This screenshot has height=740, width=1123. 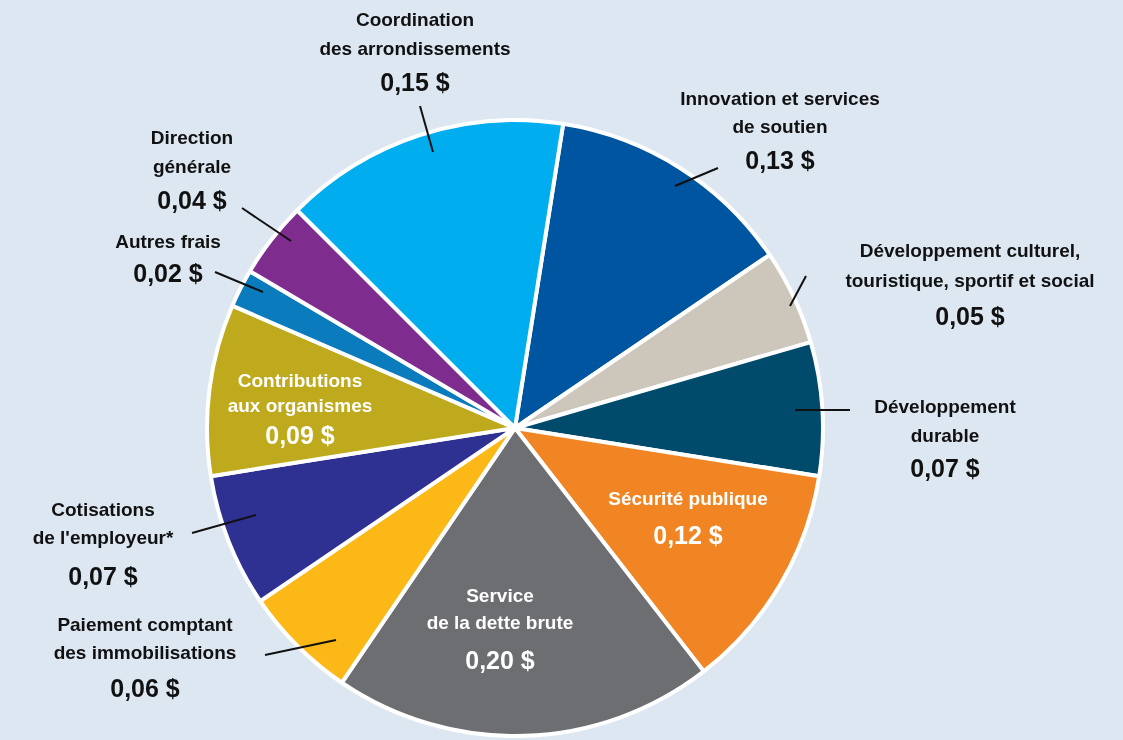 What do you see at coordinates (500, 609) in the screenshot?
I see `slice-label: Service de la dette brute` at bounding box center [500, 609].